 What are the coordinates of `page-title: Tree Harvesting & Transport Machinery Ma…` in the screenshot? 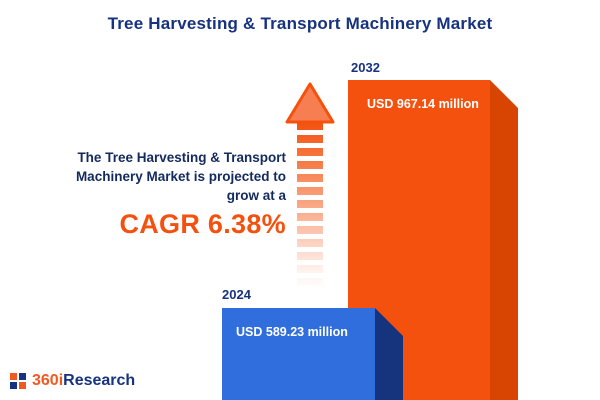 It's located at (300, 23).